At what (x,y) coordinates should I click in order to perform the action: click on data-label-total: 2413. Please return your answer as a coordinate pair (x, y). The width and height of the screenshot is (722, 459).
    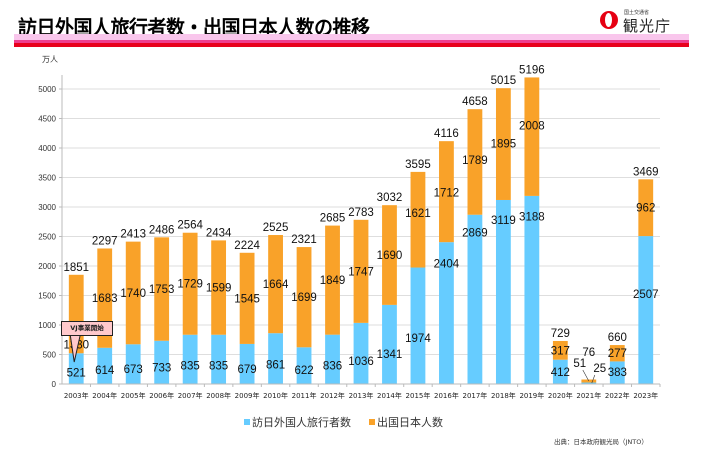
    Looking at the image, I should click on (133, 235).